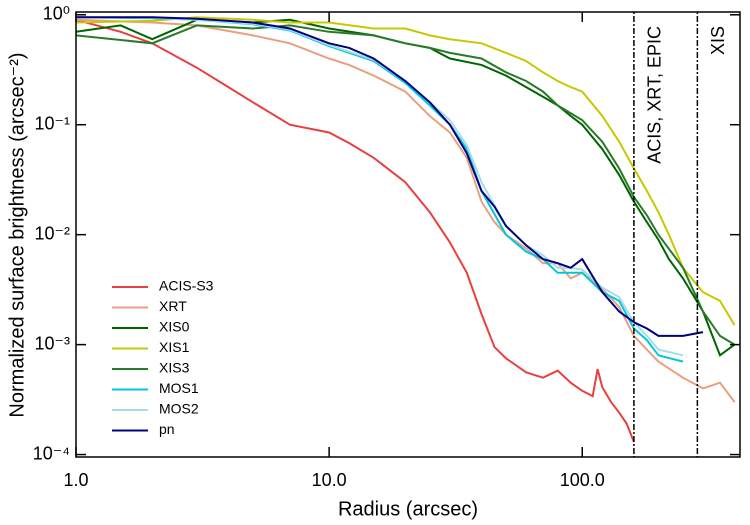  What do you see at coordinates (718, 40) in the screenshot?
I see `annotation-text: XIS` at bounding box center [718, 40].